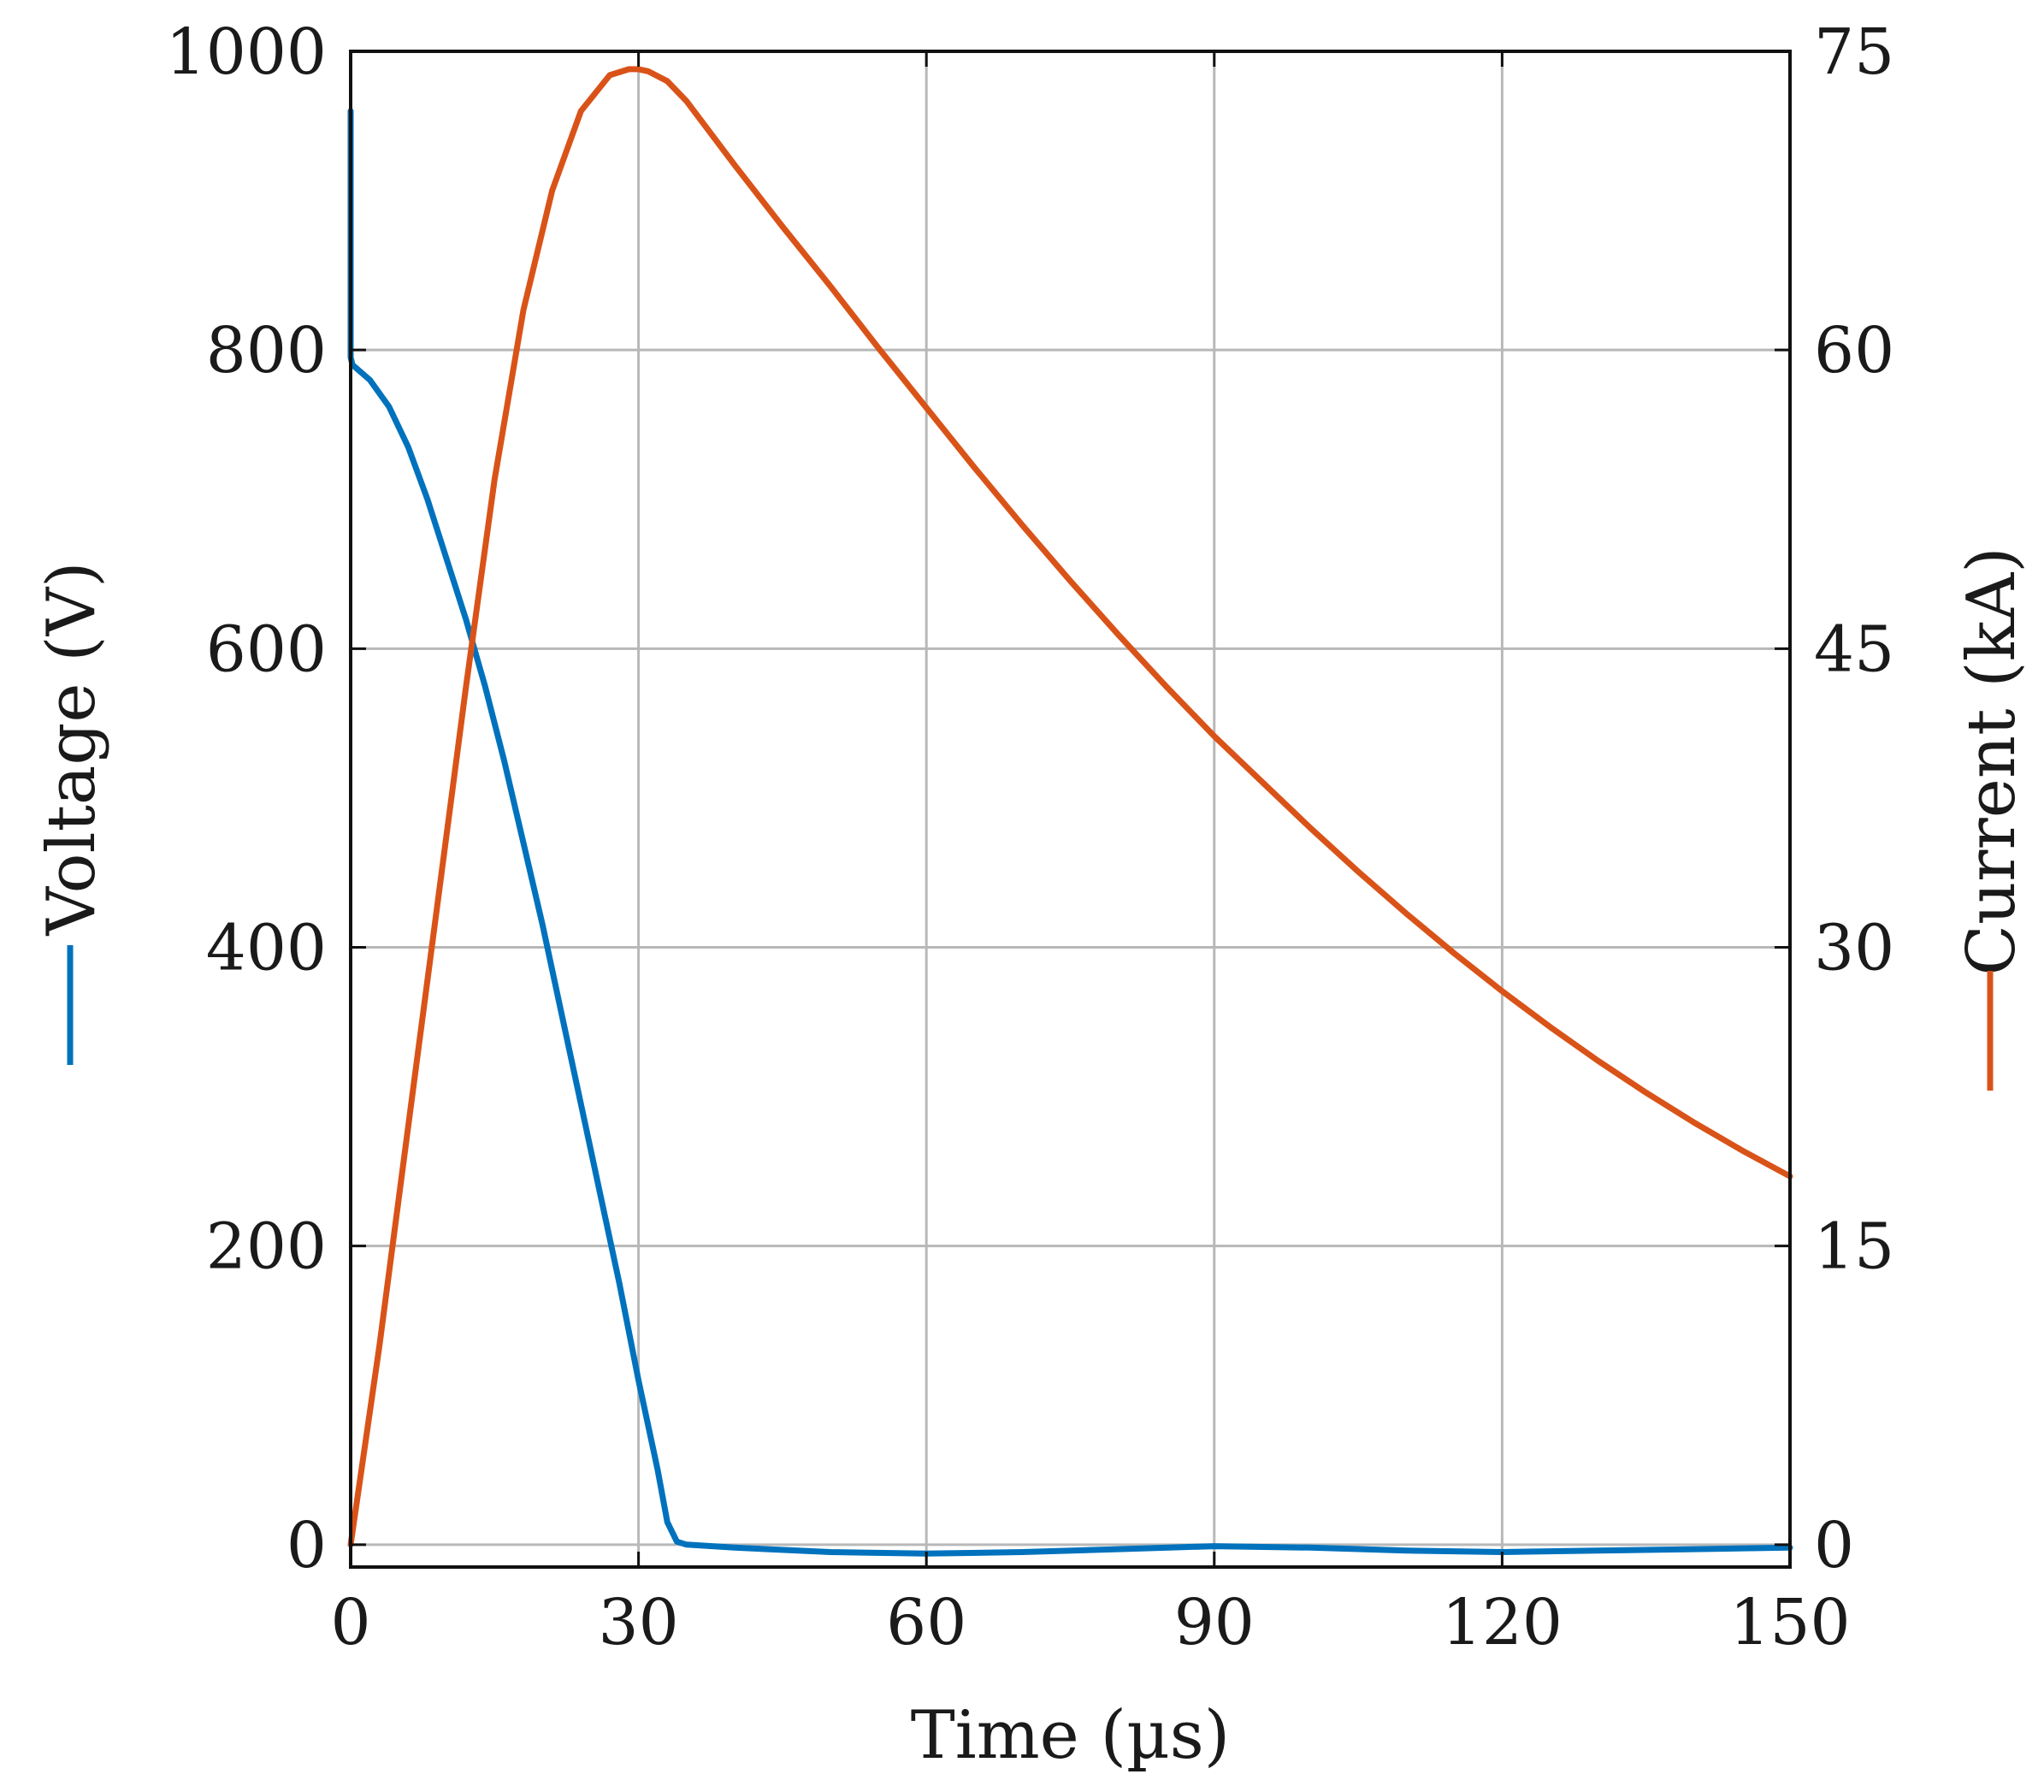  I want to click on x-tick-label: 90, so click(1215, 1622).